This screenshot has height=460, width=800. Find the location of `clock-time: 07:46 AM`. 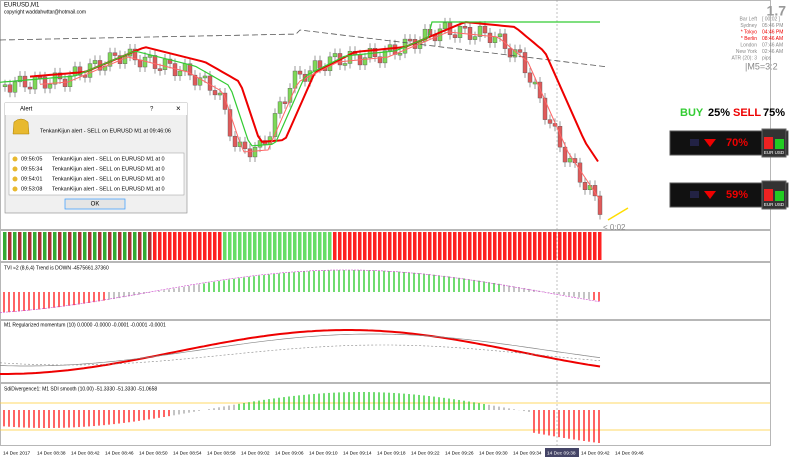

clock-time: 07:46 AM is located at coordinates (772, 45).